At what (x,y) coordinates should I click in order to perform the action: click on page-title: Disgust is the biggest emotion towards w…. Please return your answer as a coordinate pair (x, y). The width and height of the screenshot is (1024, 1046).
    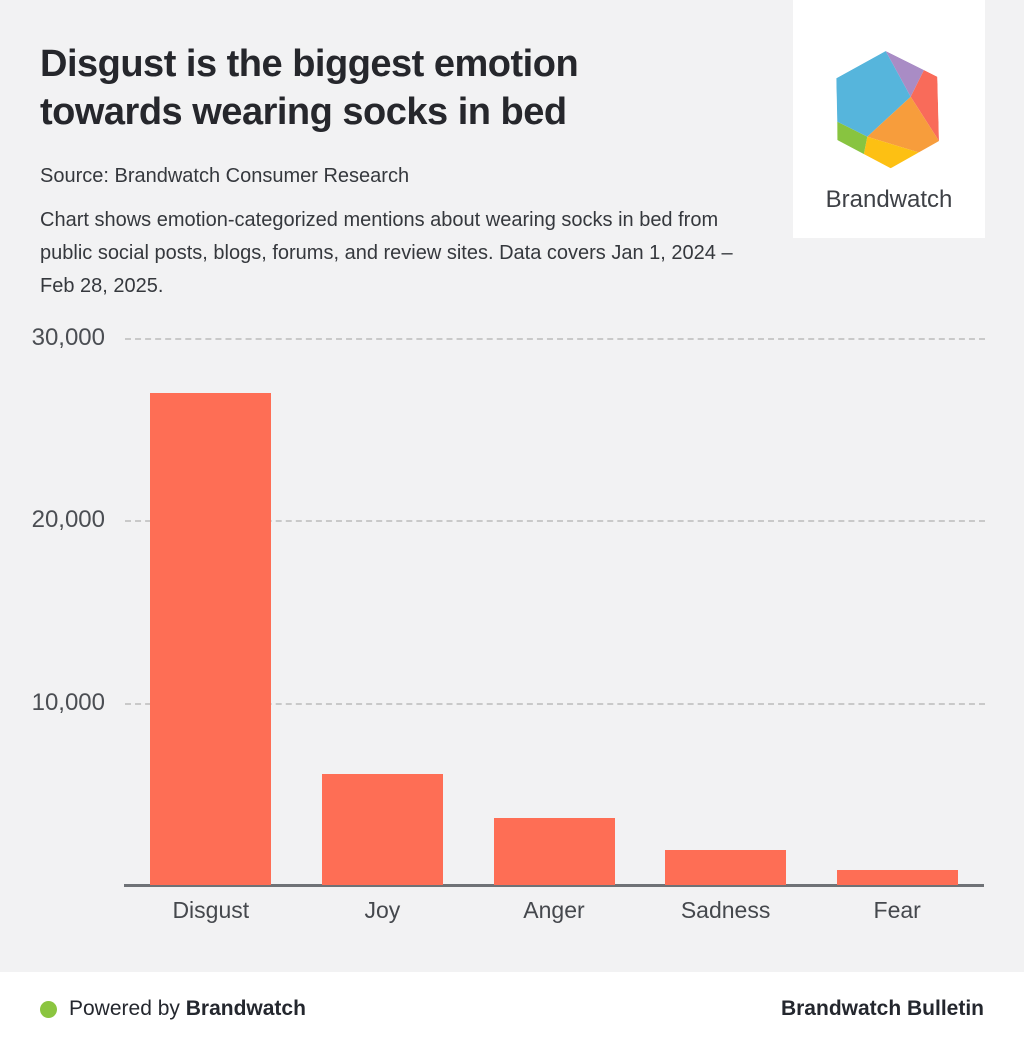
    Looking at the image, I should click on (309, 88).